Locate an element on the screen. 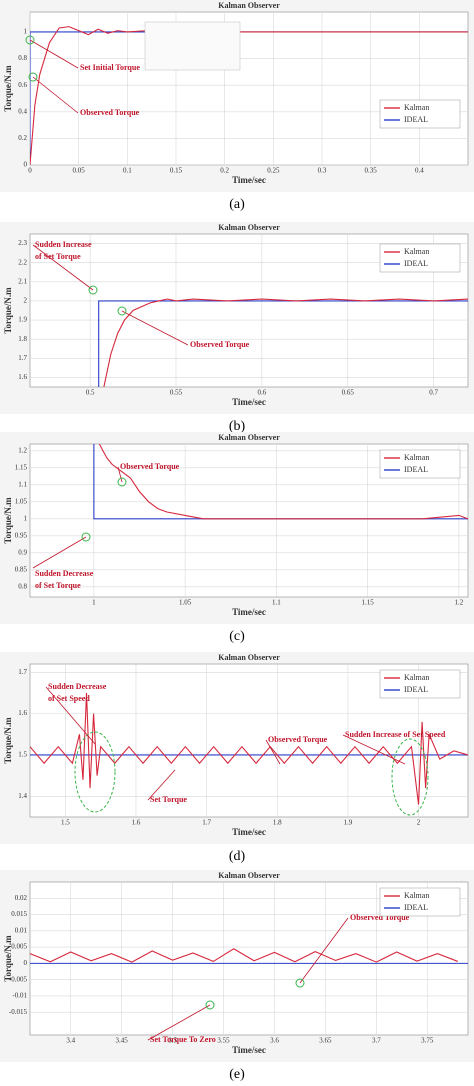  inset-box is located at coordinates (192, 46).